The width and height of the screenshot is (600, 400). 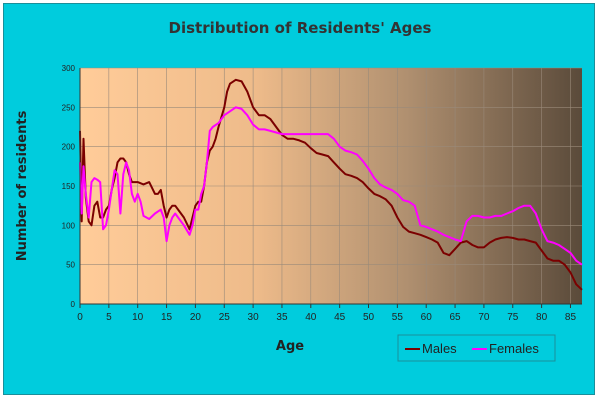 I want to click on x-tick-label: 30, so click(x=254, y=317).